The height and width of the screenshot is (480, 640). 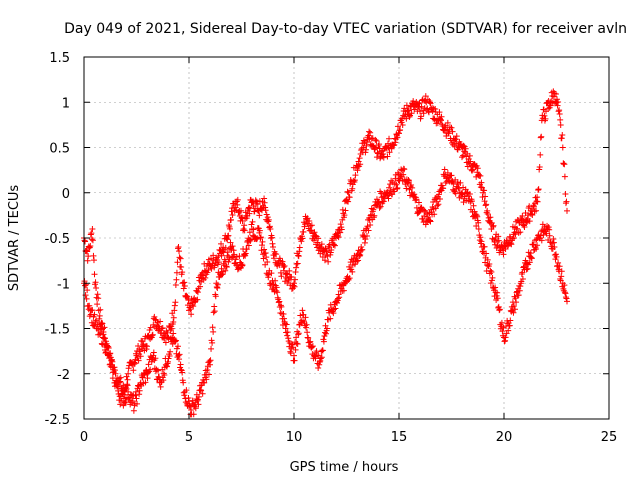 What do you see at coordinates (294, 437) in the screenshot?
I see `x-tick-label: 10` at bounding box center [294, 437].